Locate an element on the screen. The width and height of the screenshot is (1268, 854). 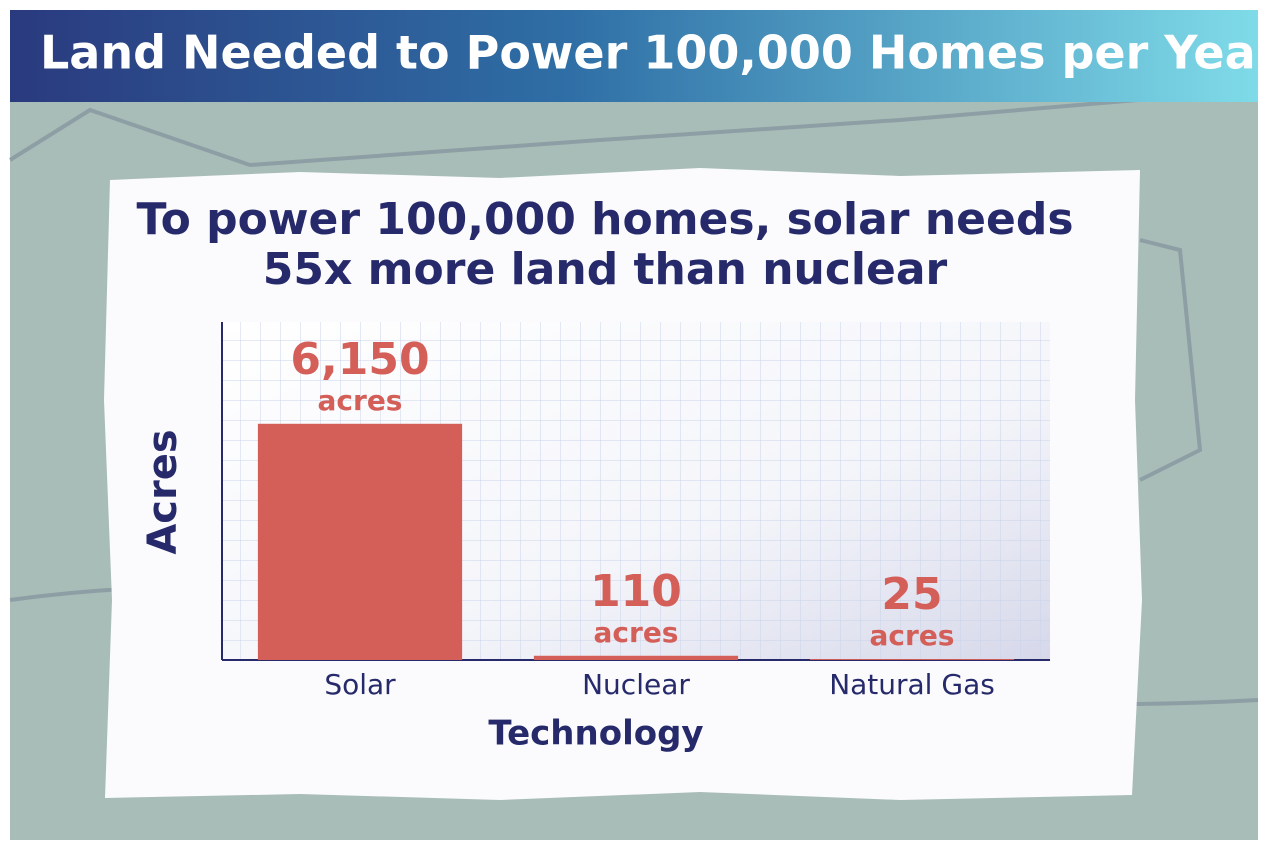
y-axis-label: Acres is located at coordinates (163, 491).